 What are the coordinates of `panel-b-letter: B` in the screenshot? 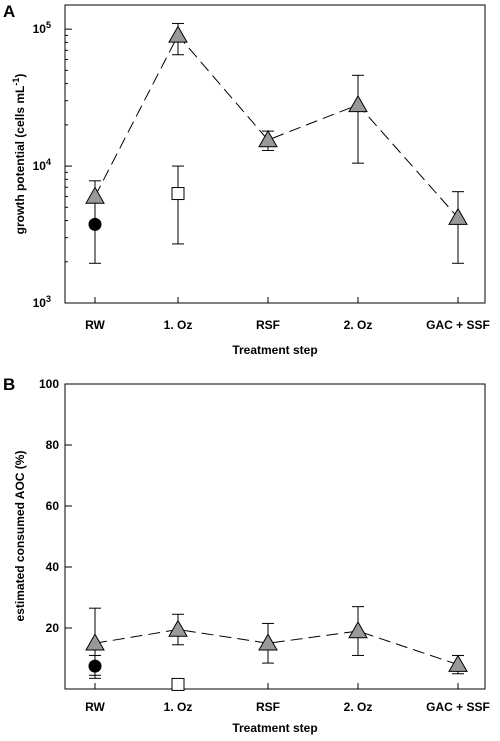 It's located at (9, 384).